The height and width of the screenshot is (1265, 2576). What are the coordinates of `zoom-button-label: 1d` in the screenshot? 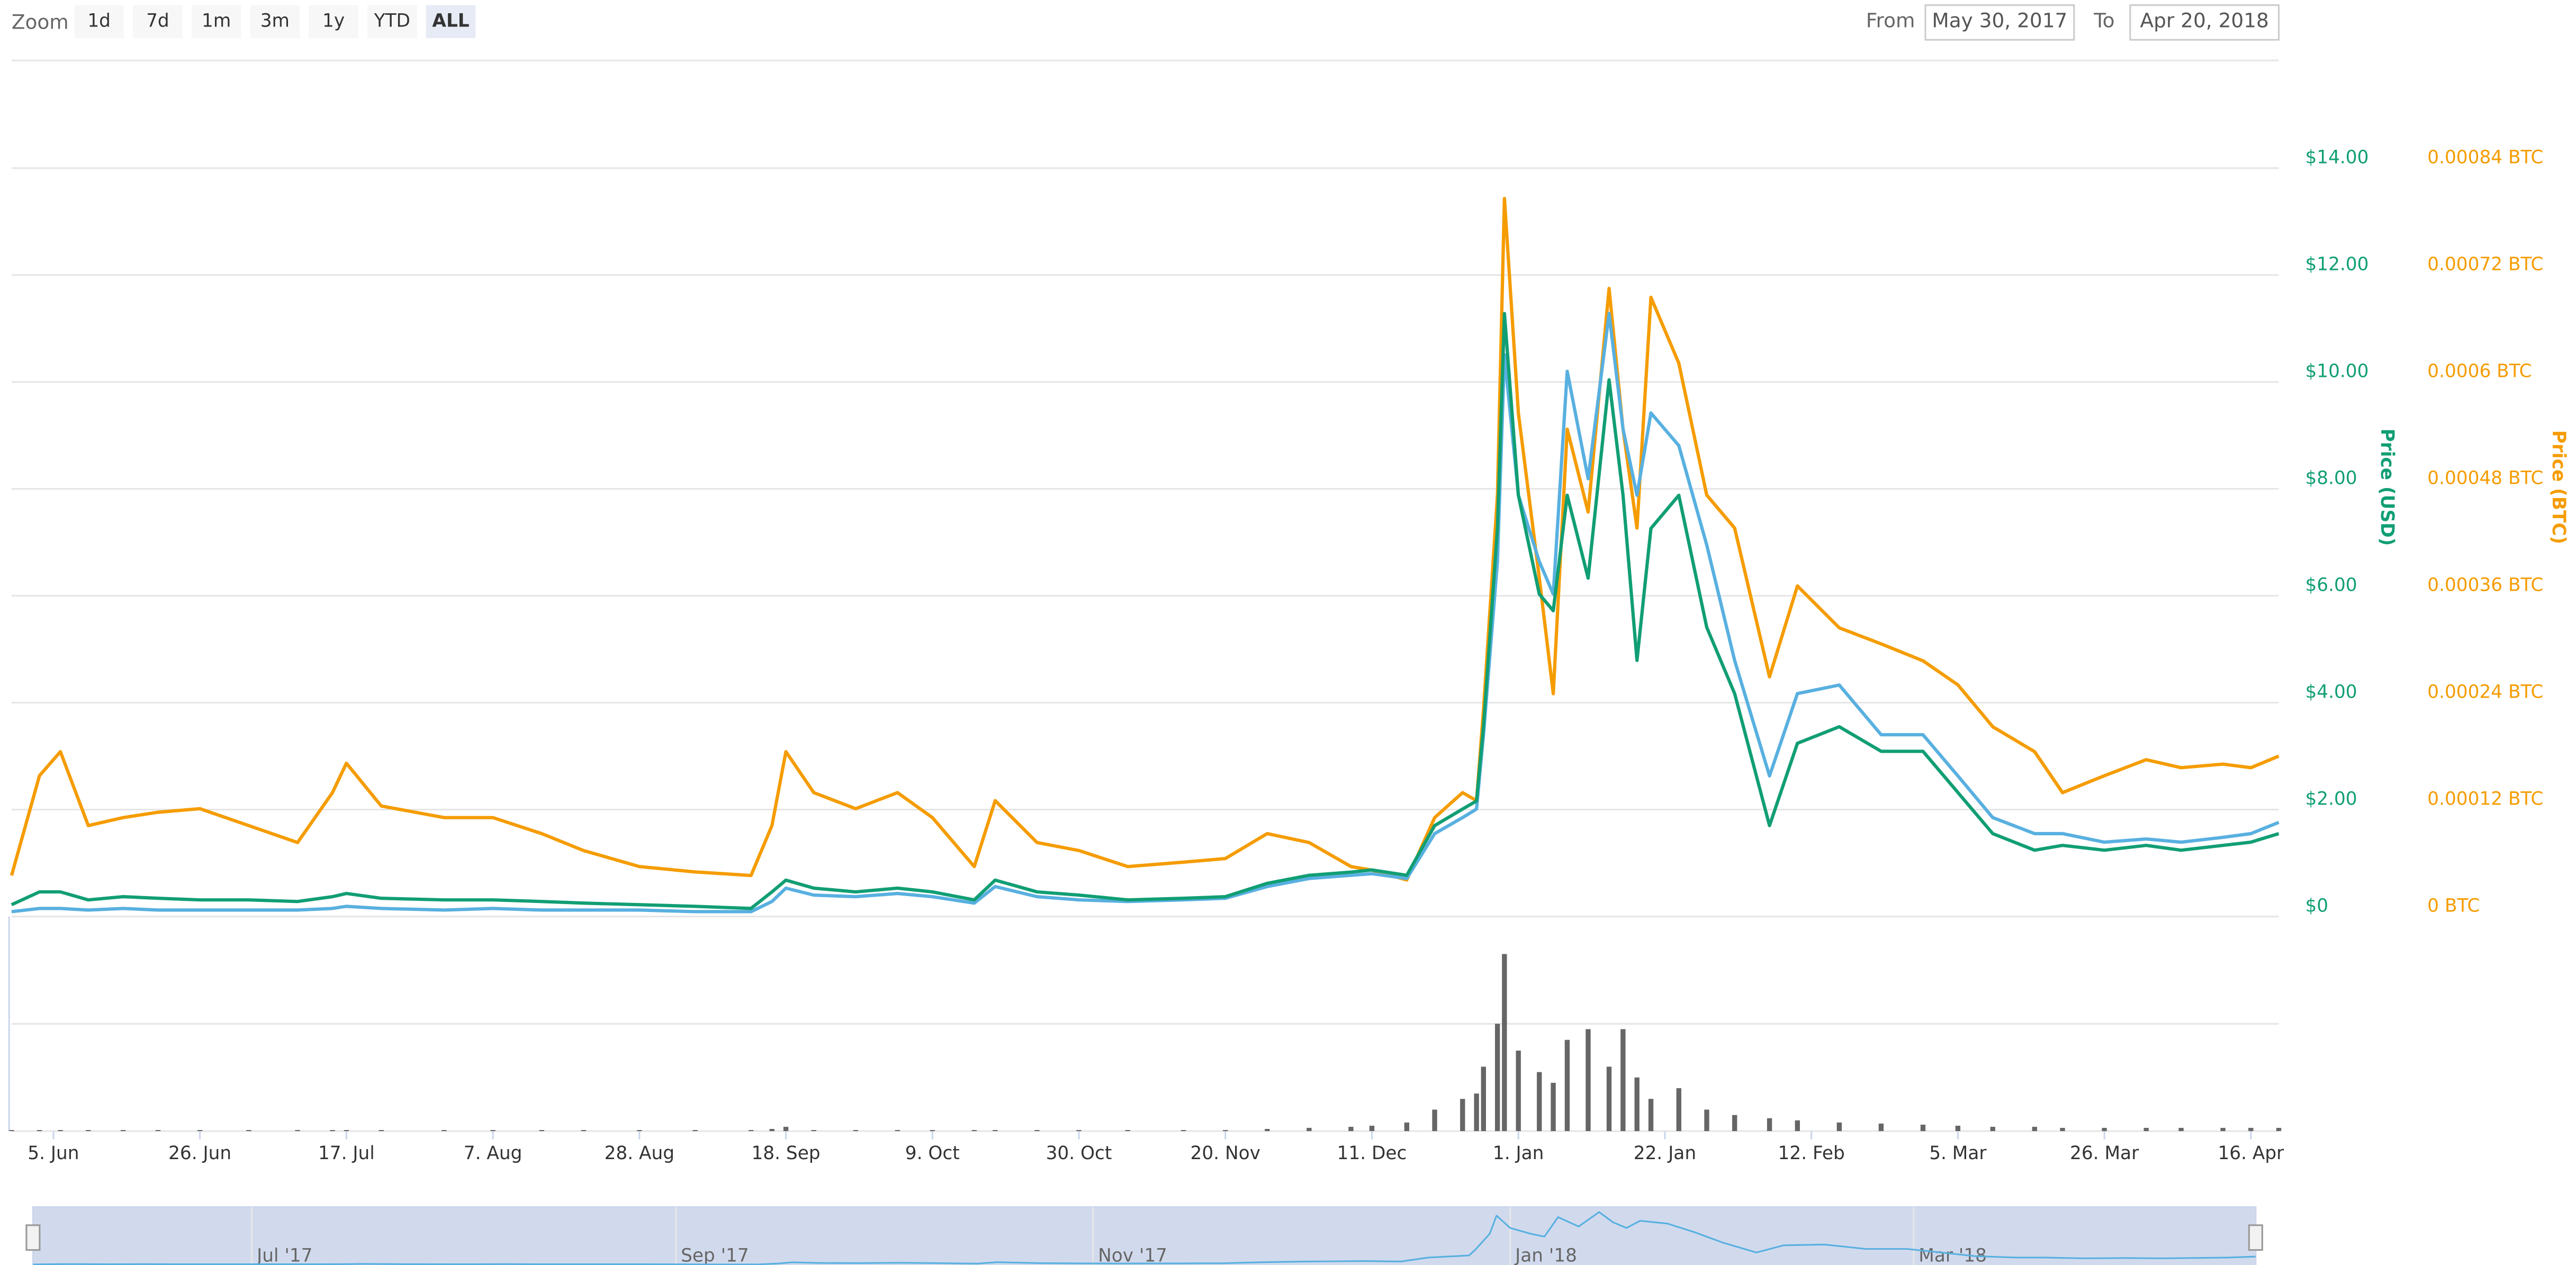 It's located at (99, 20).